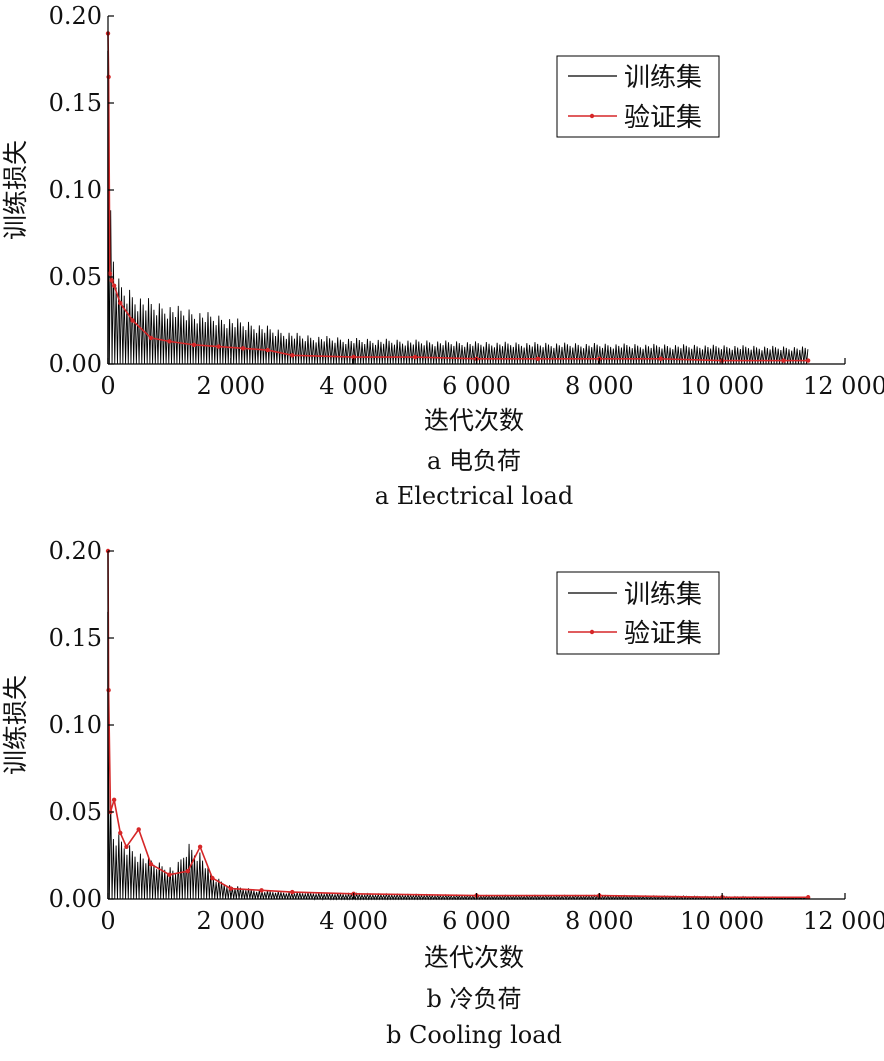 This screenshot has height=1061, width=884. Describe the element at coordinates (663, 634) in the screenshot. I see `chart-b-legend-val-label: 验证集` at that location.